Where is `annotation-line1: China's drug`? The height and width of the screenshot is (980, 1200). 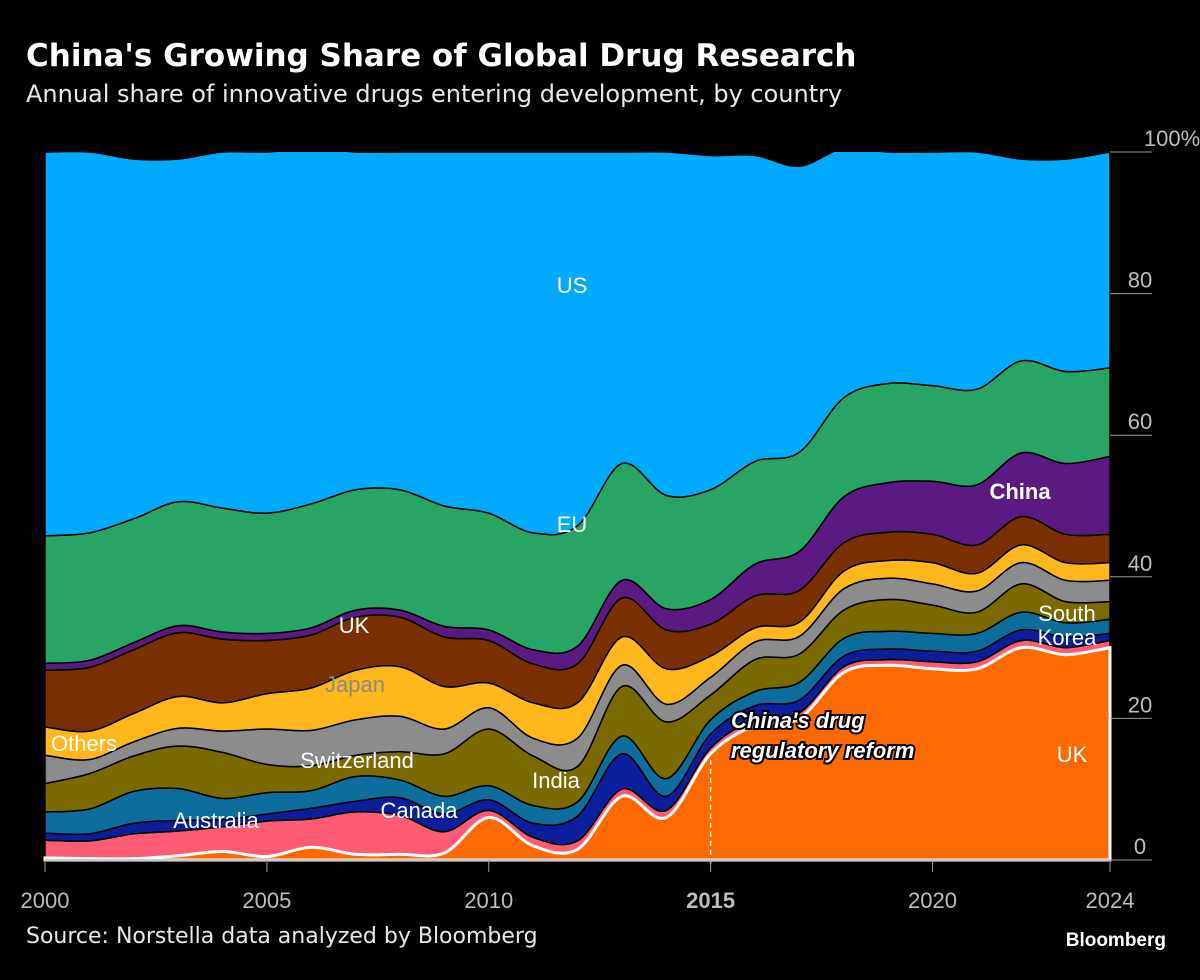
annotation-line1: China's drug is located at coordinates (798, 720).